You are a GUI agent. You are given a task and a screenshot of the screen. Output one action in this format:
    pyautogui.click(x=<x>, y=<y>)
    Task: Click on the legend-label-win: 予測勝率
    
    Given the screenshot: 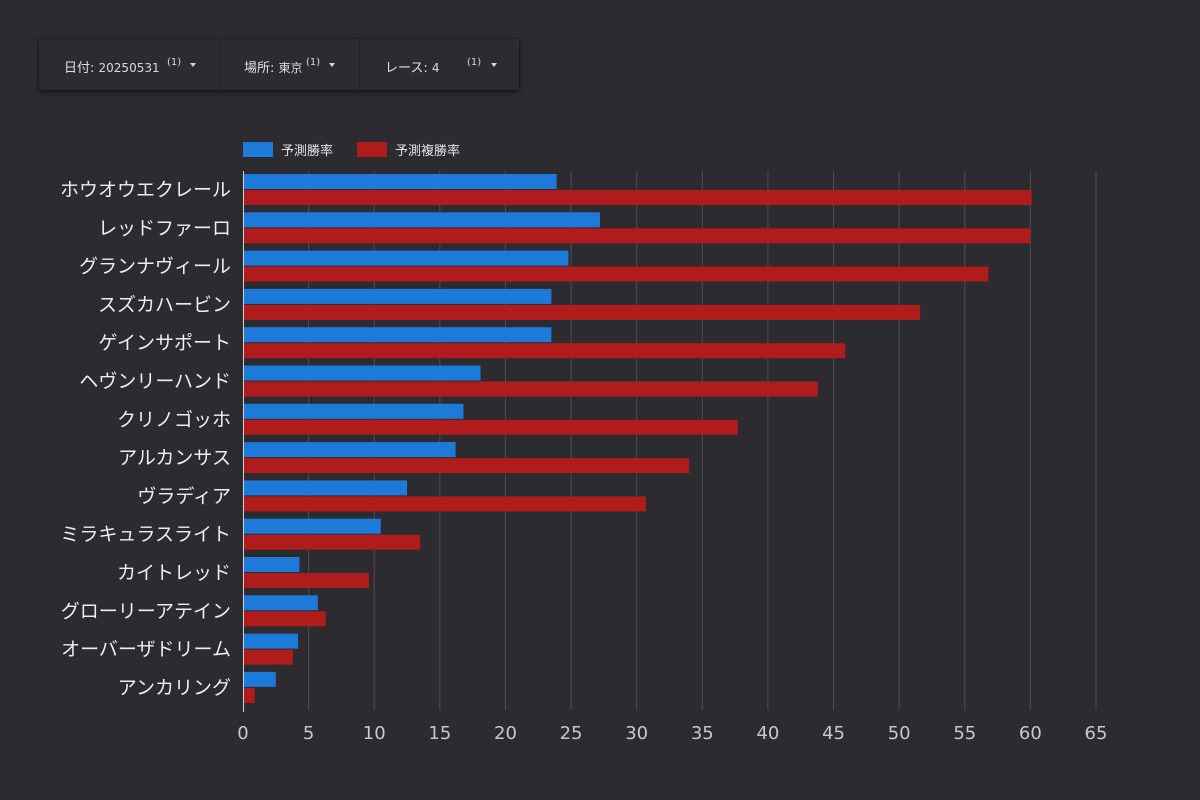 What is the action you would take?
    pyautogui.click(x=307, y=151)
    